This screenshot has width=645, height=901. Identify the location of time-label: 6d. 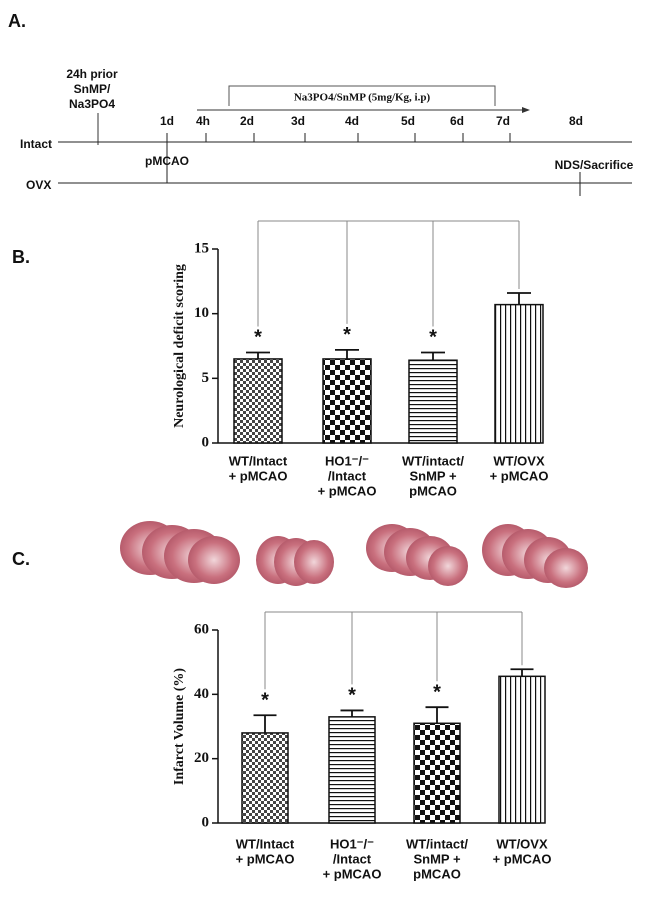
(457, 121).